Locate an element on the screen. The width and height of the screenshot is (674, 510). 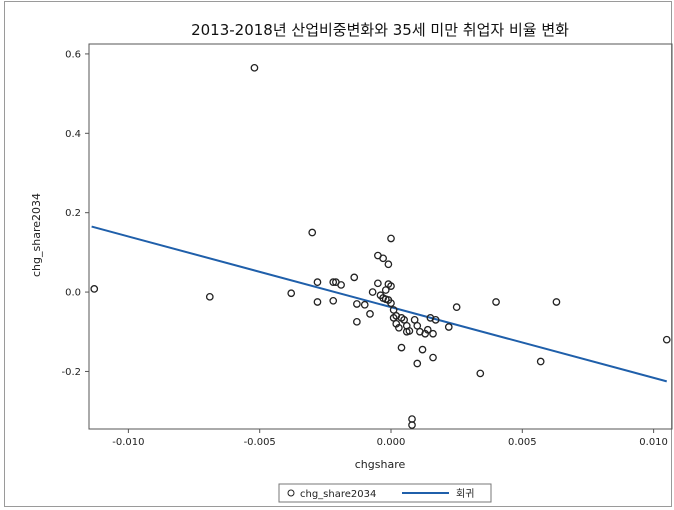
x-tick-label: -0.010 is located at coordinates (128, 442).